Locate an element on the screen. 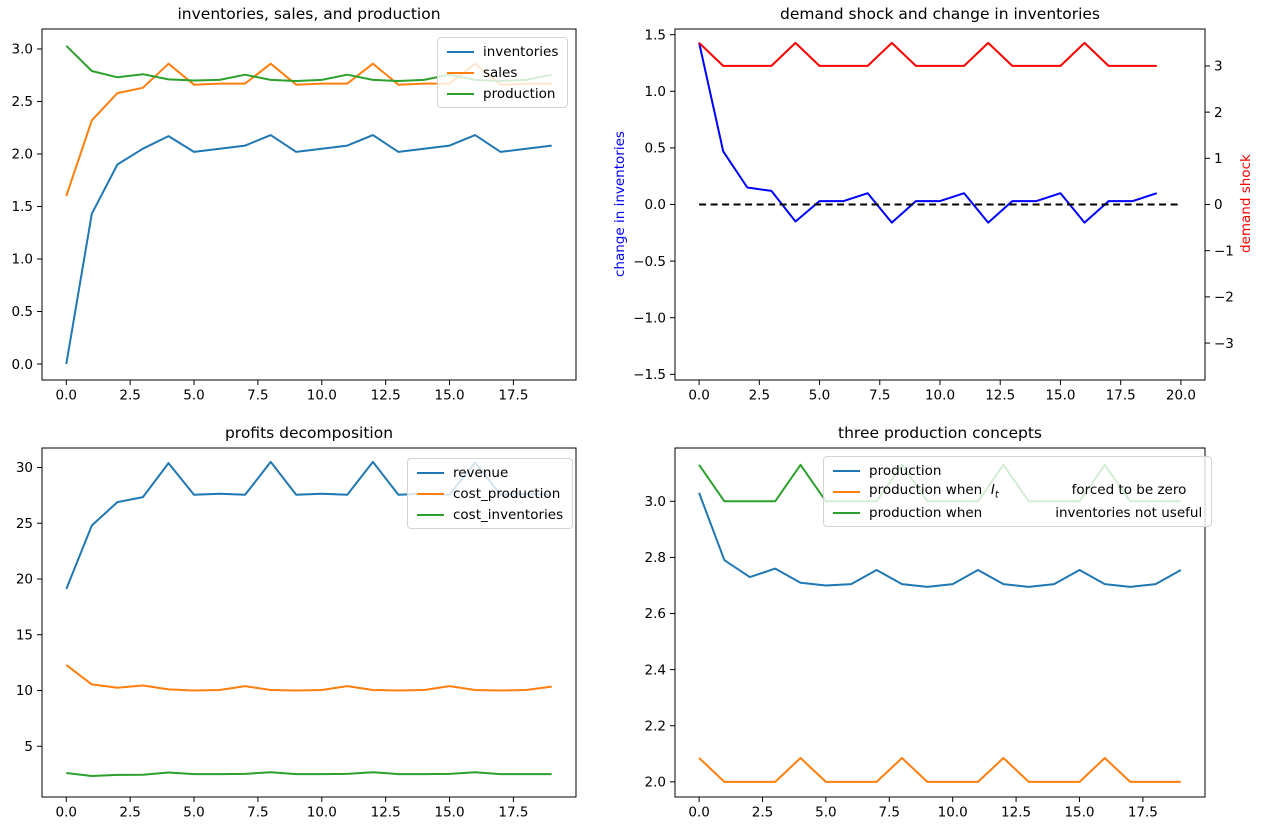 The image size is (1264, 834). title-profits-decomposition: profits decomposition is located at coordinates (309, 433).